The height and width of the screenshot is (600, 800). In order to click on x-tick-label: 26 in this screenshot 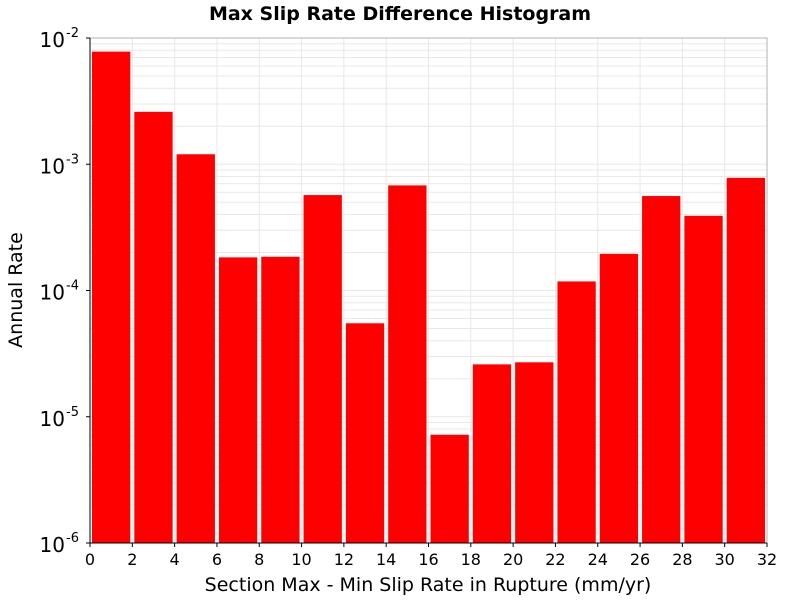, I will do `click(640, 559)`.